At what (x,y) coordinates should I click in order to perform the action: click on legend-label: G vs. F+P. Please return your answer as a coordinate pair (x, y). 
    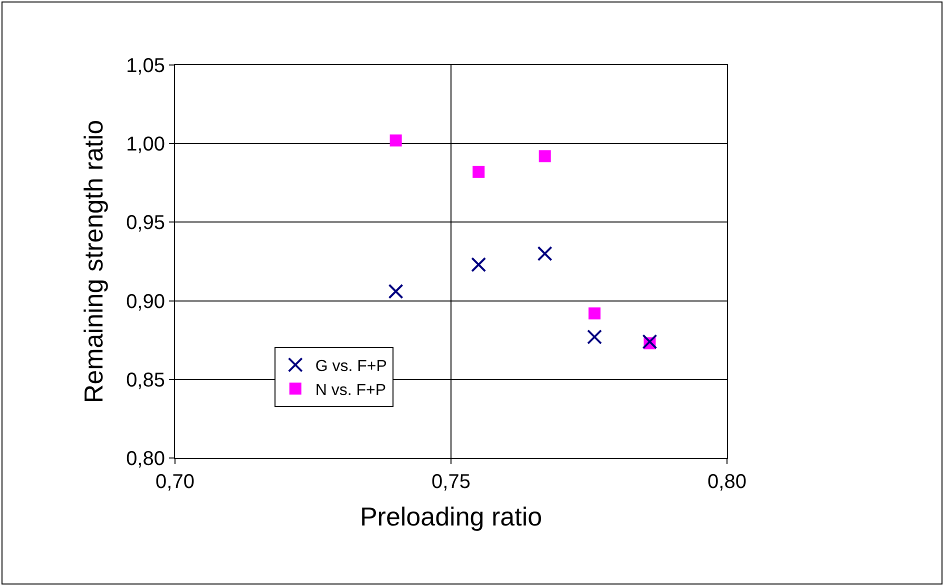
    Looking at the image, I should click on (351, 367).